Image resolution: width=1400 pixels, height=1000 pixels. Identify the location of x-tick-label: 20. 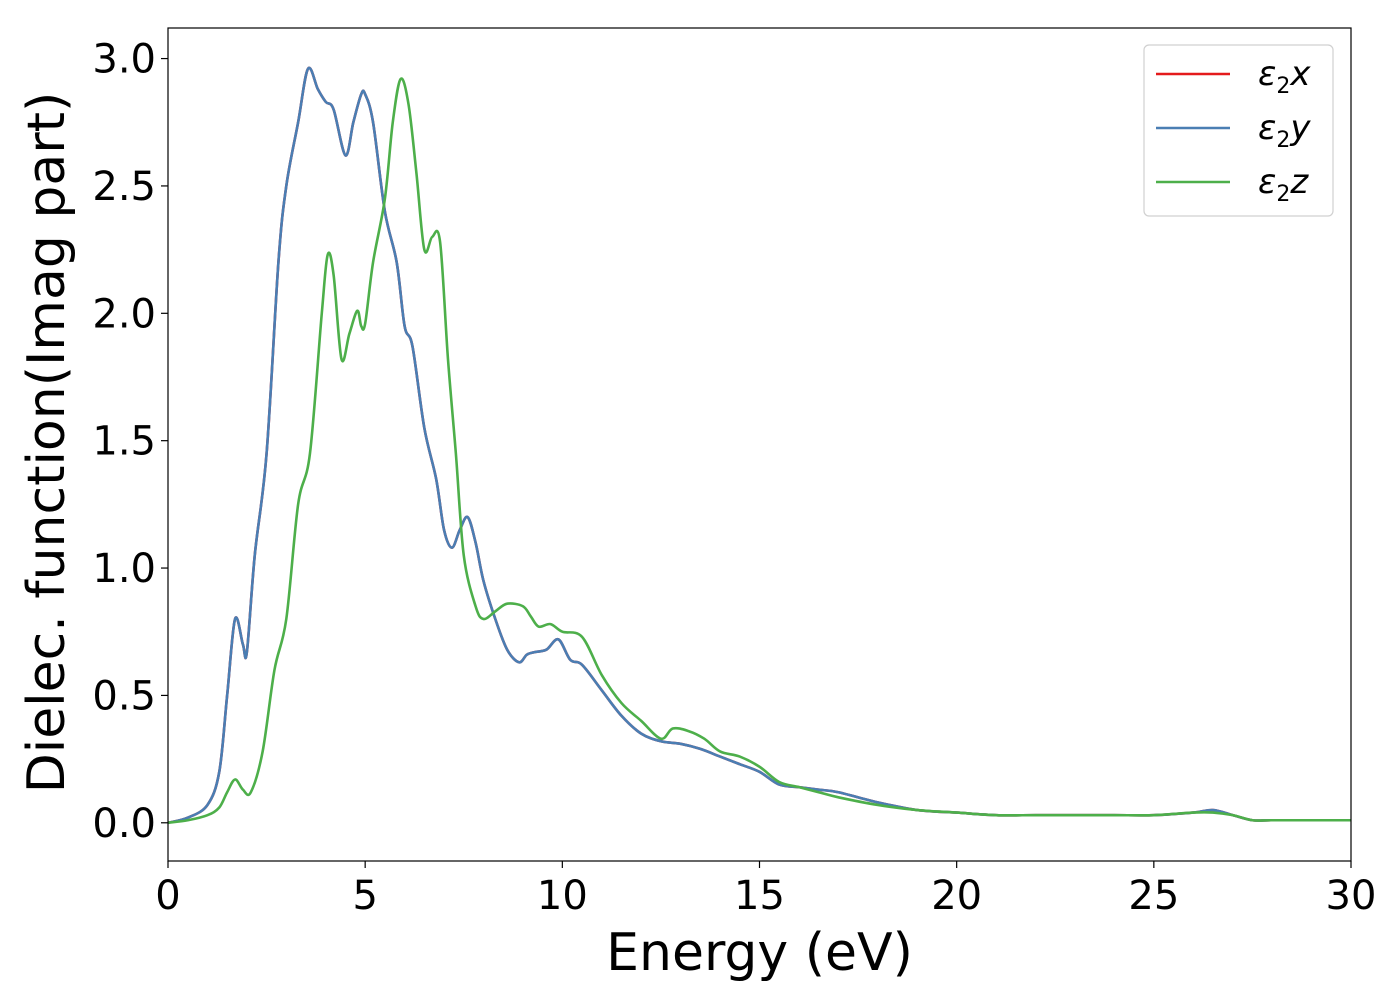
(956, 896).